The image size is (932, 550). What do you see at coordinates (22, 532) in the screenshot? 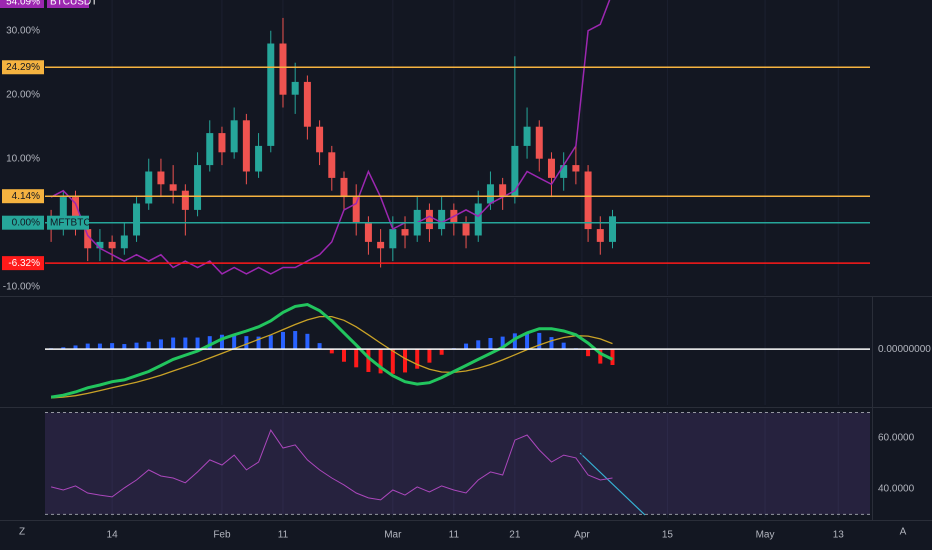
I see `button: Z` at bounding box center [22, 532].